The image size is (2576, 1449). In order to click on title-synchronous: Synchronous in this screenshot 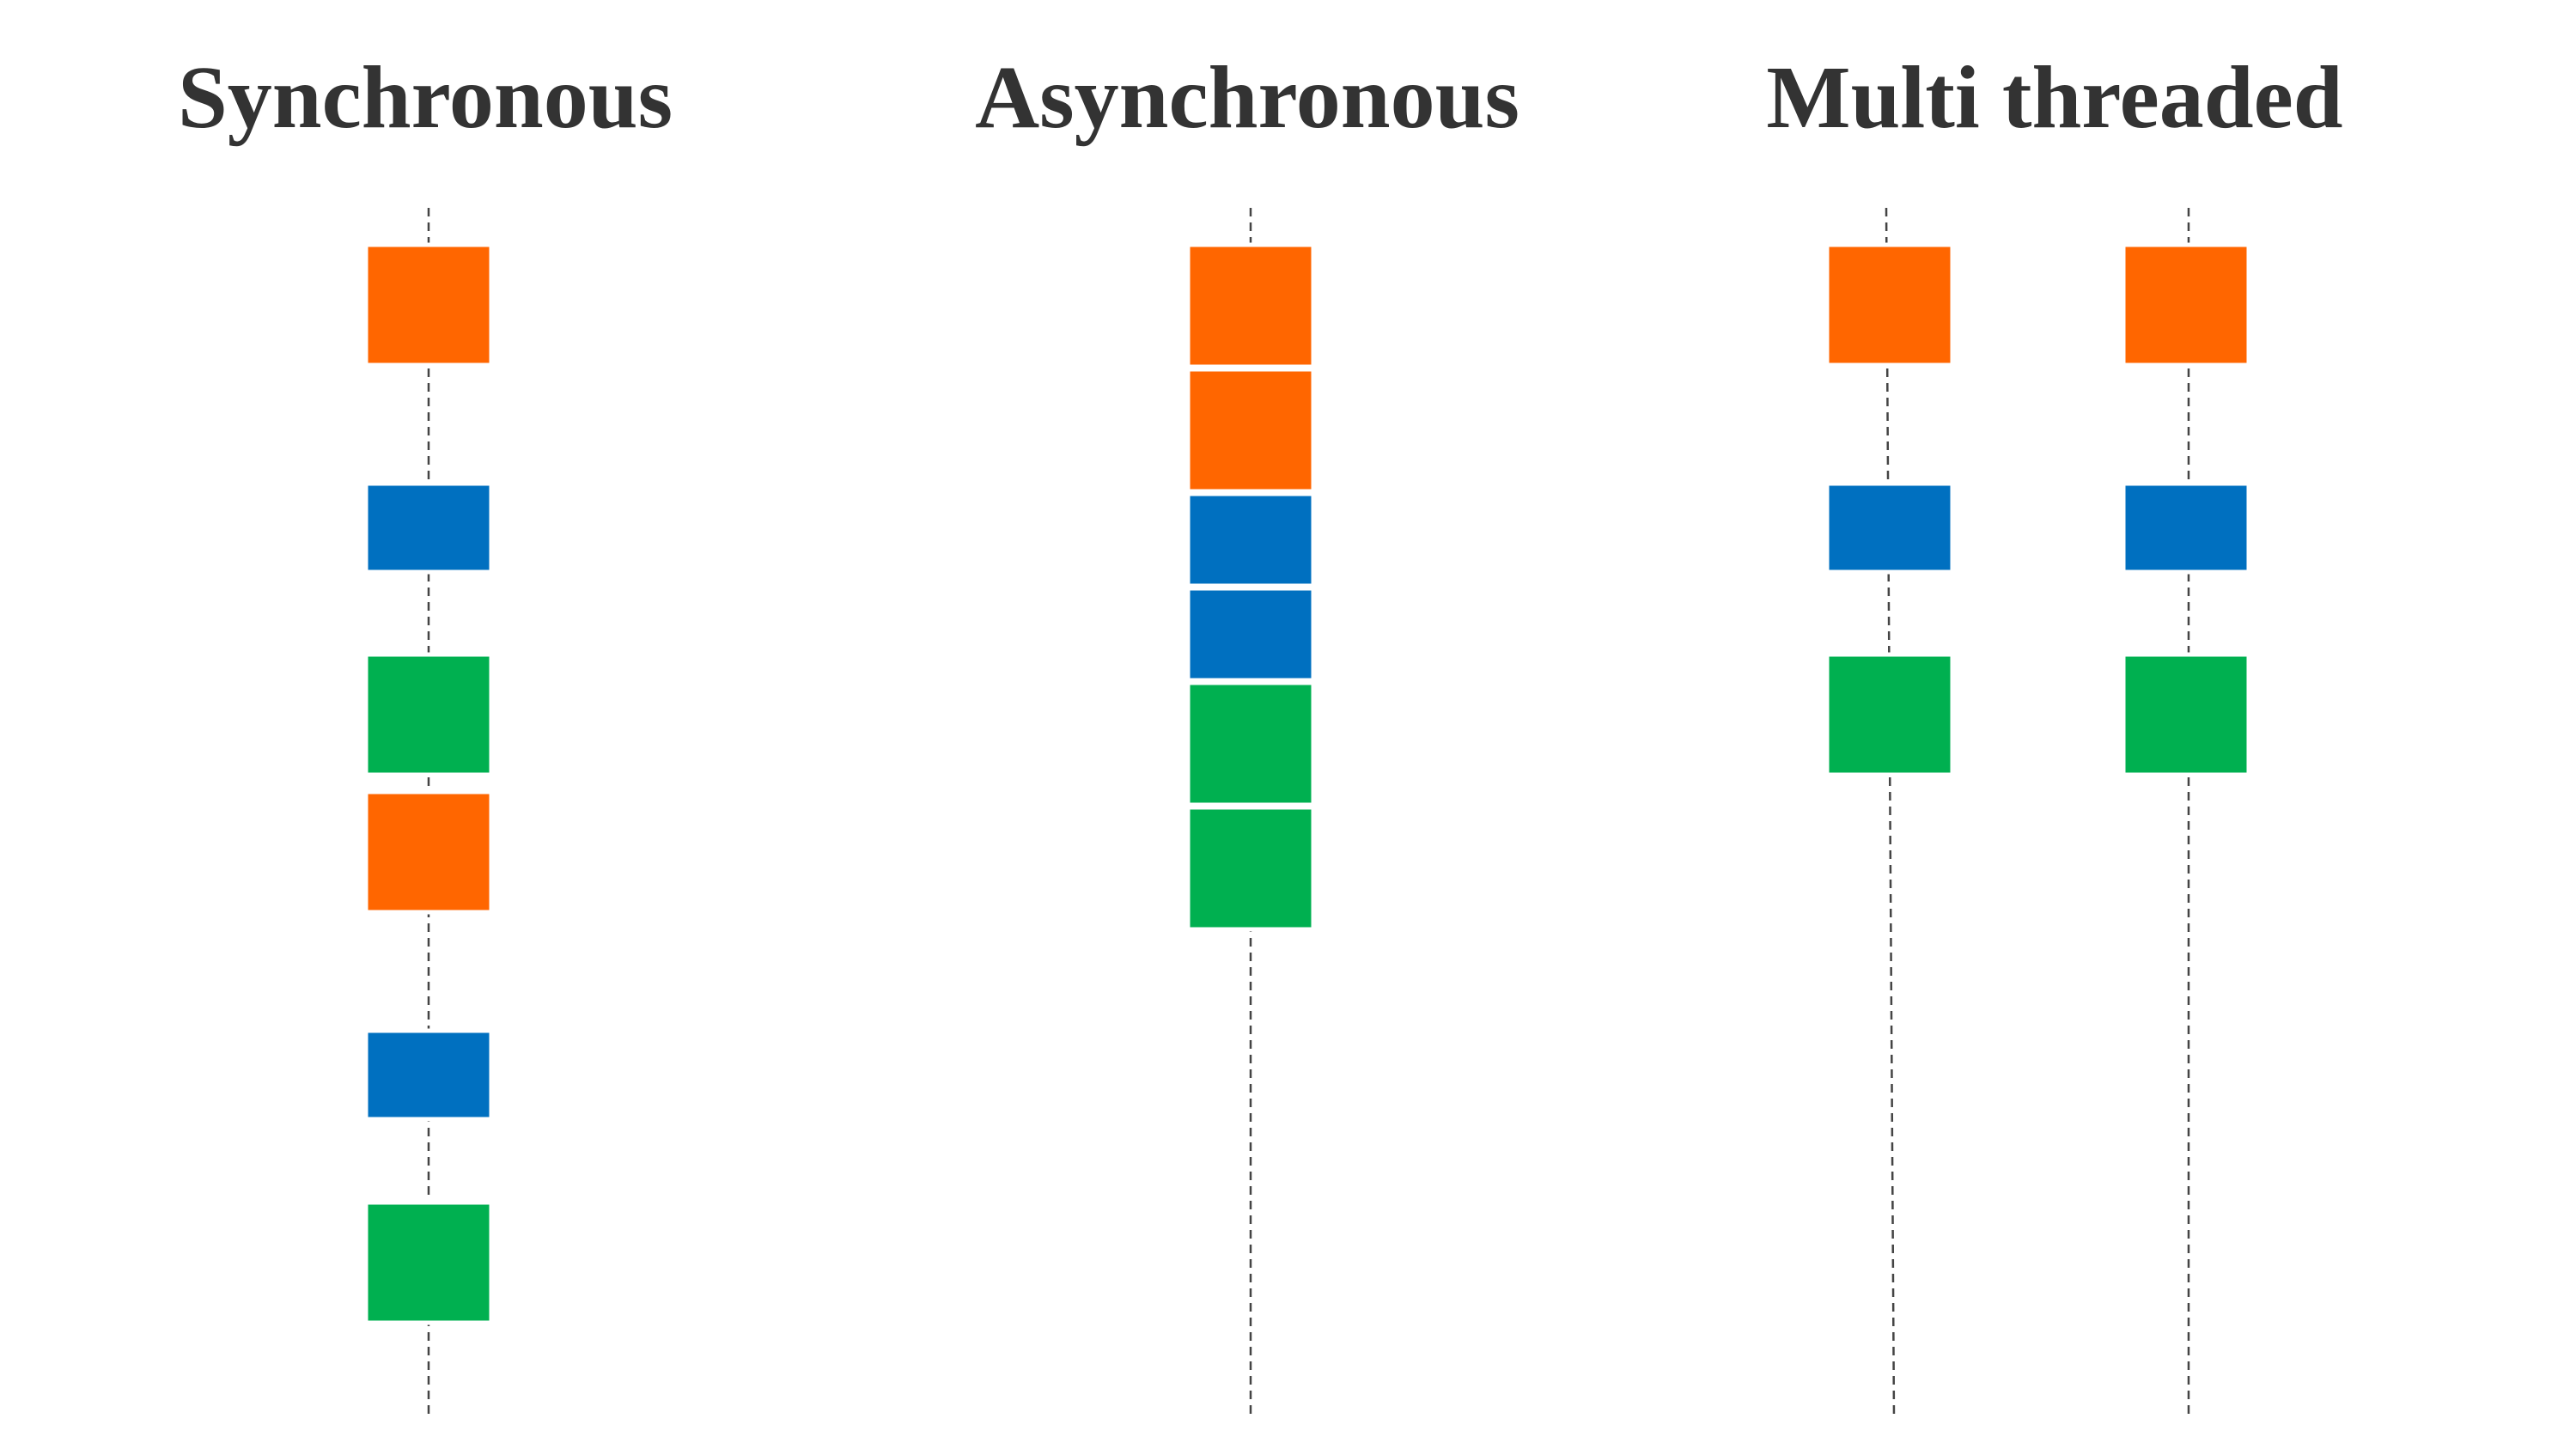, I will do `click(425, 97)`.